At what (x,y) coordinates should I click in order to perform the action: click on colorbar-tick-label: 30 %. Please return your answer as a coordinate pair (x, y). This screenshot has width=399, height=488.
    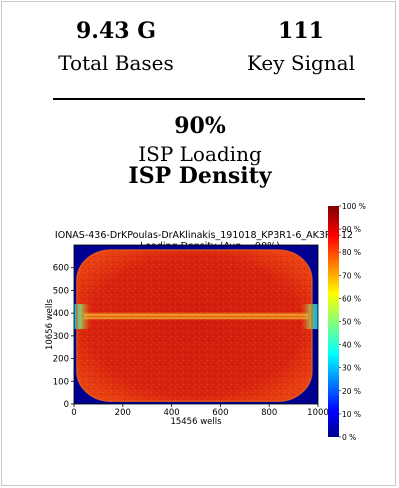
    Looking at the image, I should click on (351, 368).